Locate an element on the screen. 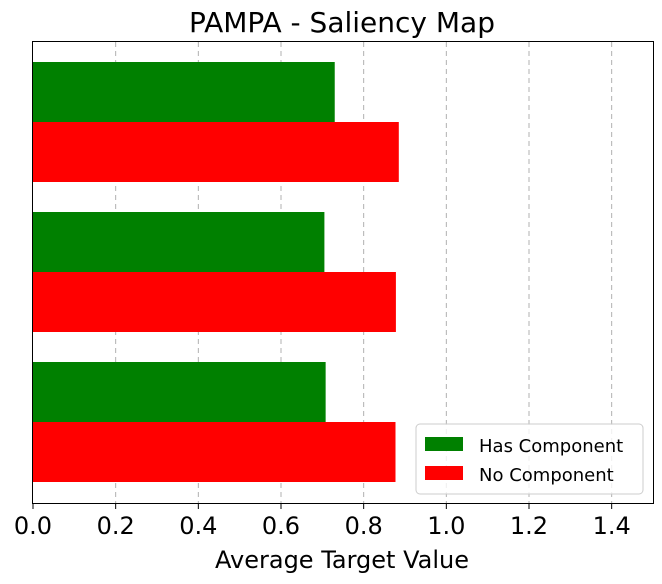  legend-box is located at coordinates (529, 459).